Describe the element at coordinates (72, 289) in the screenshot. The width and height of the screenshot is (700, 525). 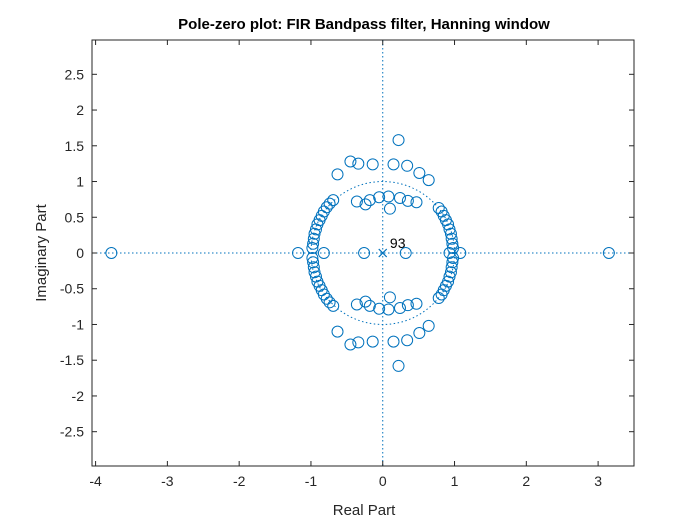
I see `y-tick-label: -0.5` at that location.